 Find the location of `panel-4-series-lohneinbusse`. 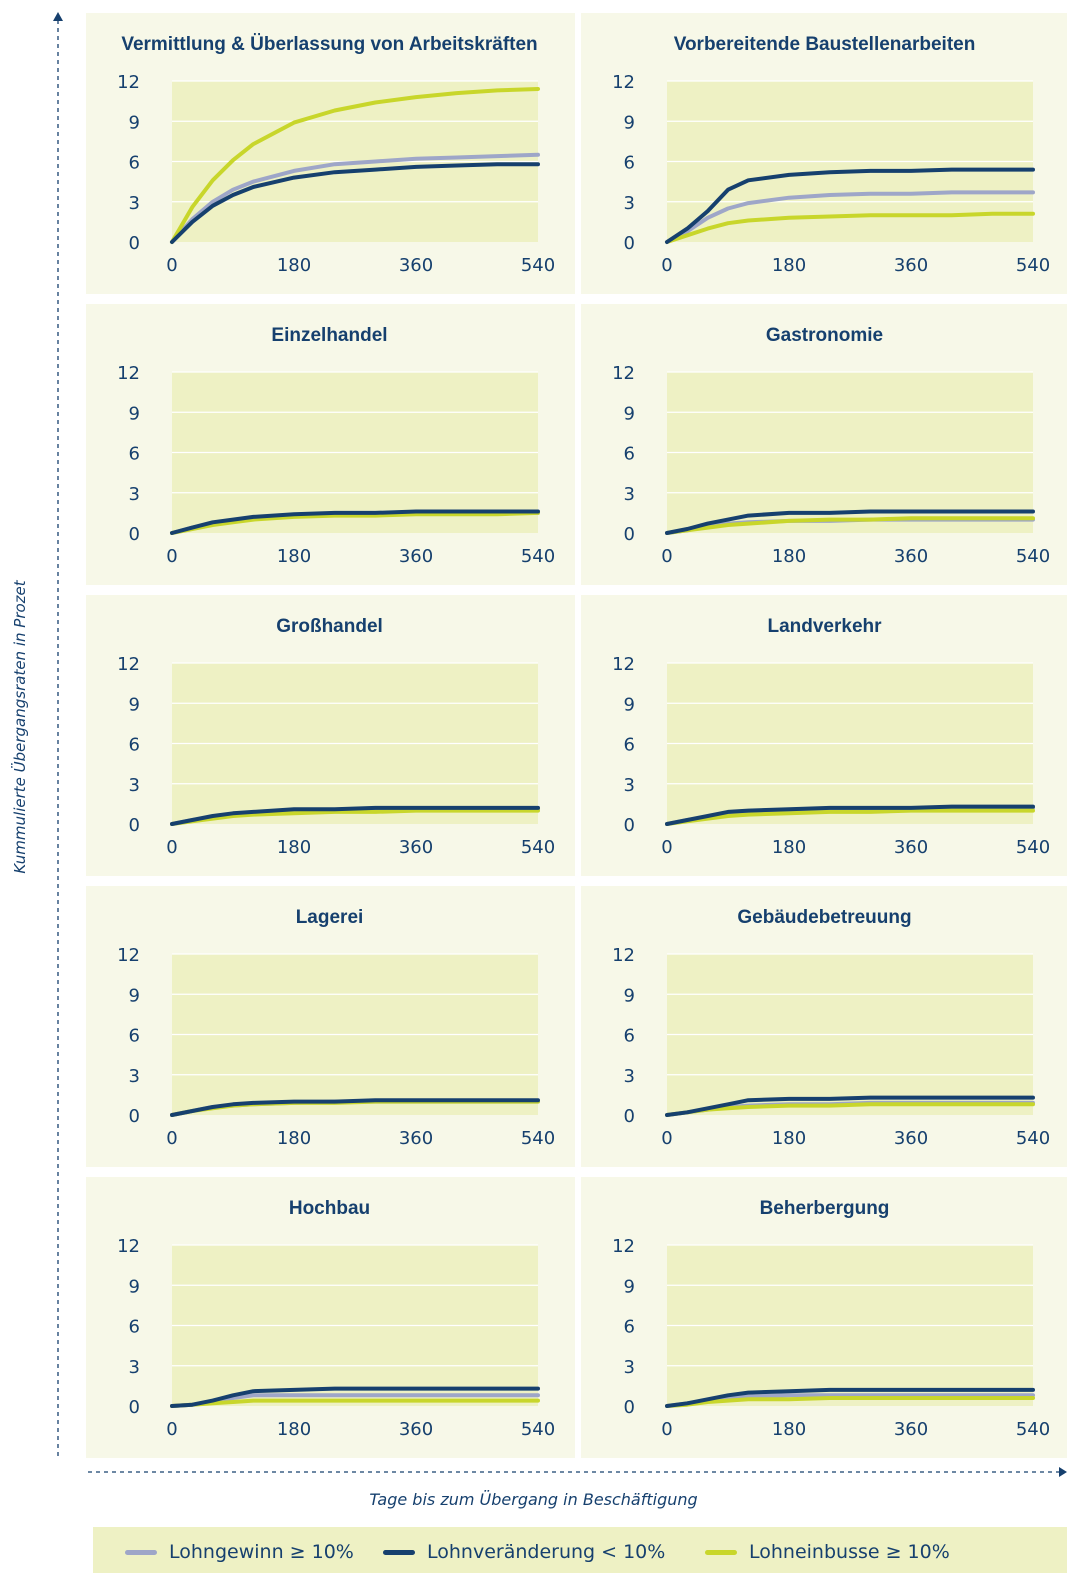

panel-4-series-lohneinbusse is located at coordinates (850, 525).